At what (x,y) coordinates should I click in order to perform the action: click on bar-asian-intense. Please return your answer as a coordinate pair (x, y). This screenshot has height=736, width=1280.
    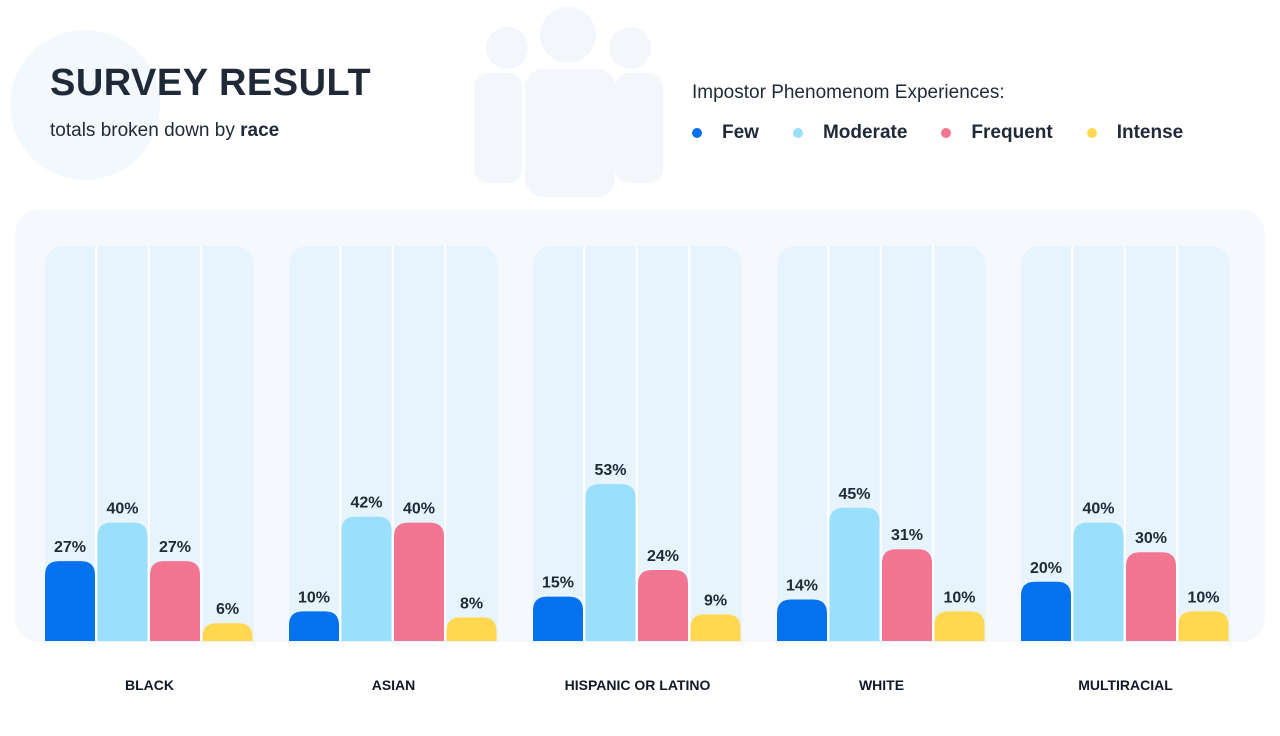
    Looking at the image, I should click on (471, 629).